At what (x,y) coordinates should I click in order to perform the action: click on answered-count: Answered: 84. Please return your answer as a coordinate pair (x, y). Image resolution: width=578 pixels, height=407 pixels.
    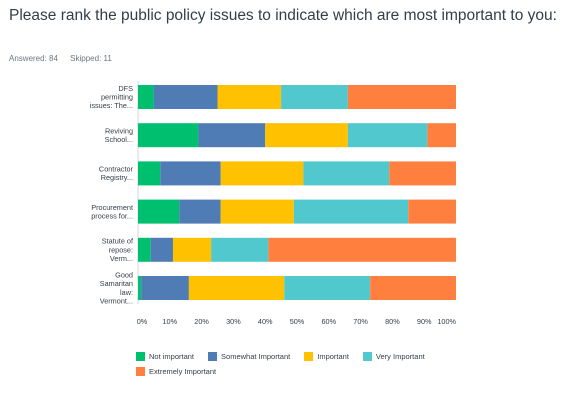
    Looking at the image, I should click on (33, 58).